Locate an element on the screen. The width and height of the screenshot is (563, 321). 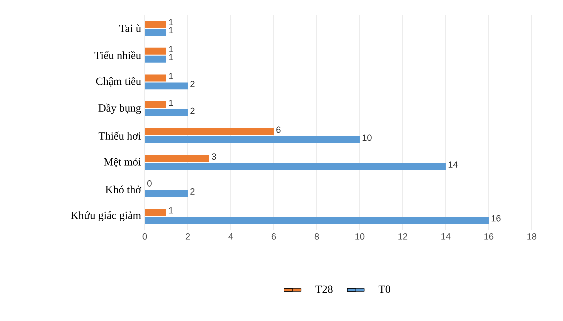
x-tick-label: 12 is located at coordinates (403, 237).